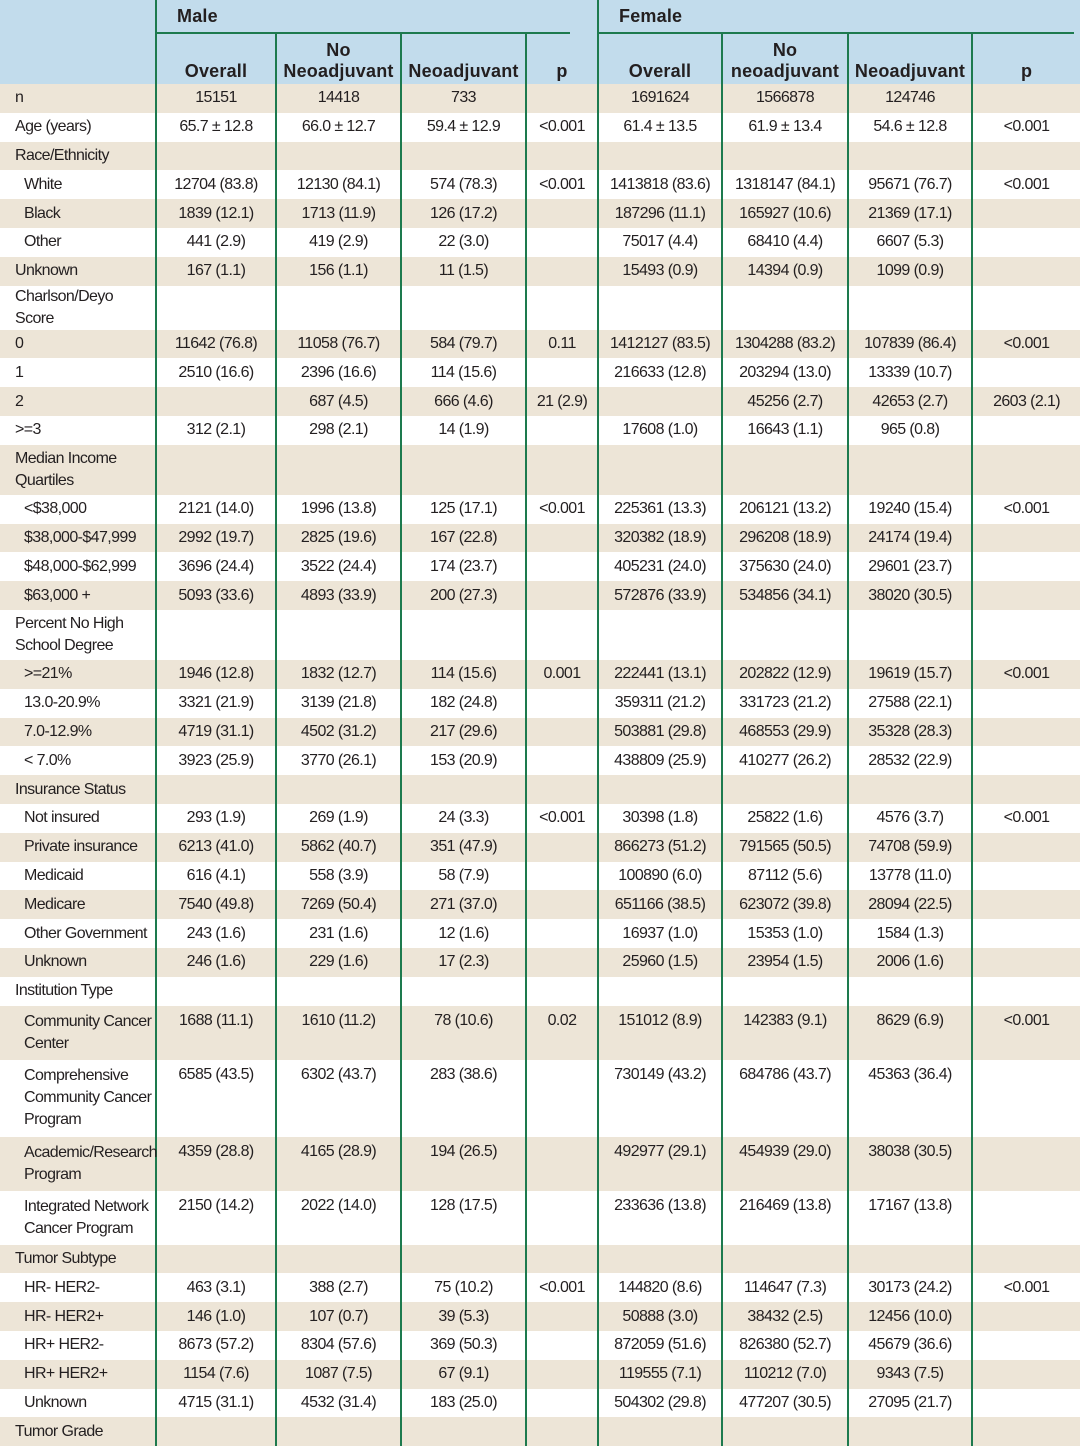 The height and width of the screenshot is (1446, 1080). Describe the element at coordinates (338, 818) in the screenshot. I see `table-cell: 269 (1.9)` at that location.